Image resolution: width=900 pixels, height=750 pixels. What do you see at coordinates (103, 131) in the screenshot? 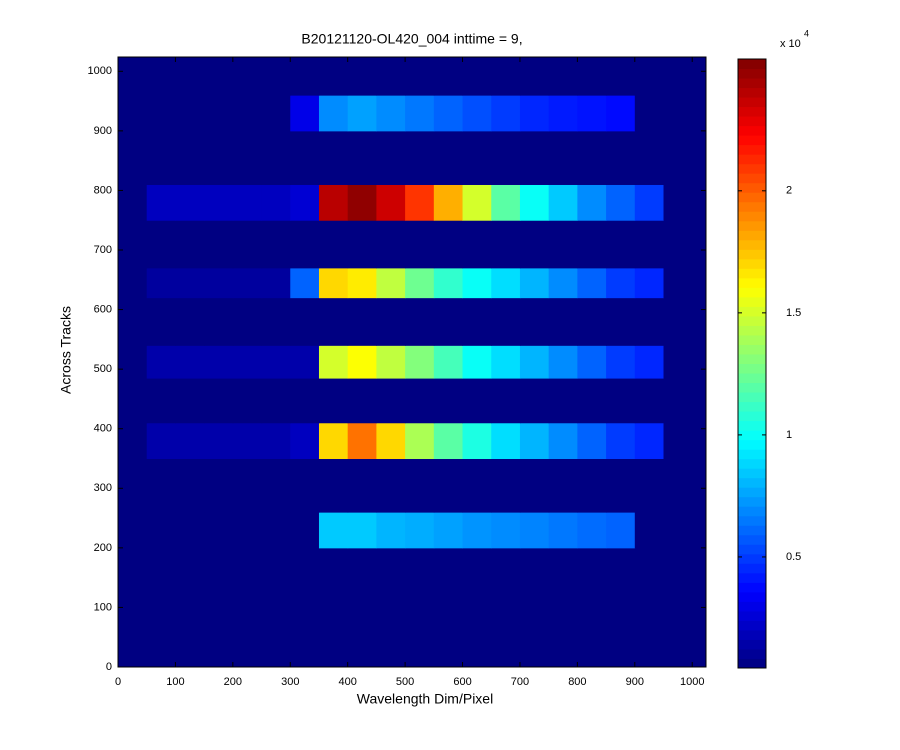
I see `y-tick-label: 900` at bounding box center [103, 131].